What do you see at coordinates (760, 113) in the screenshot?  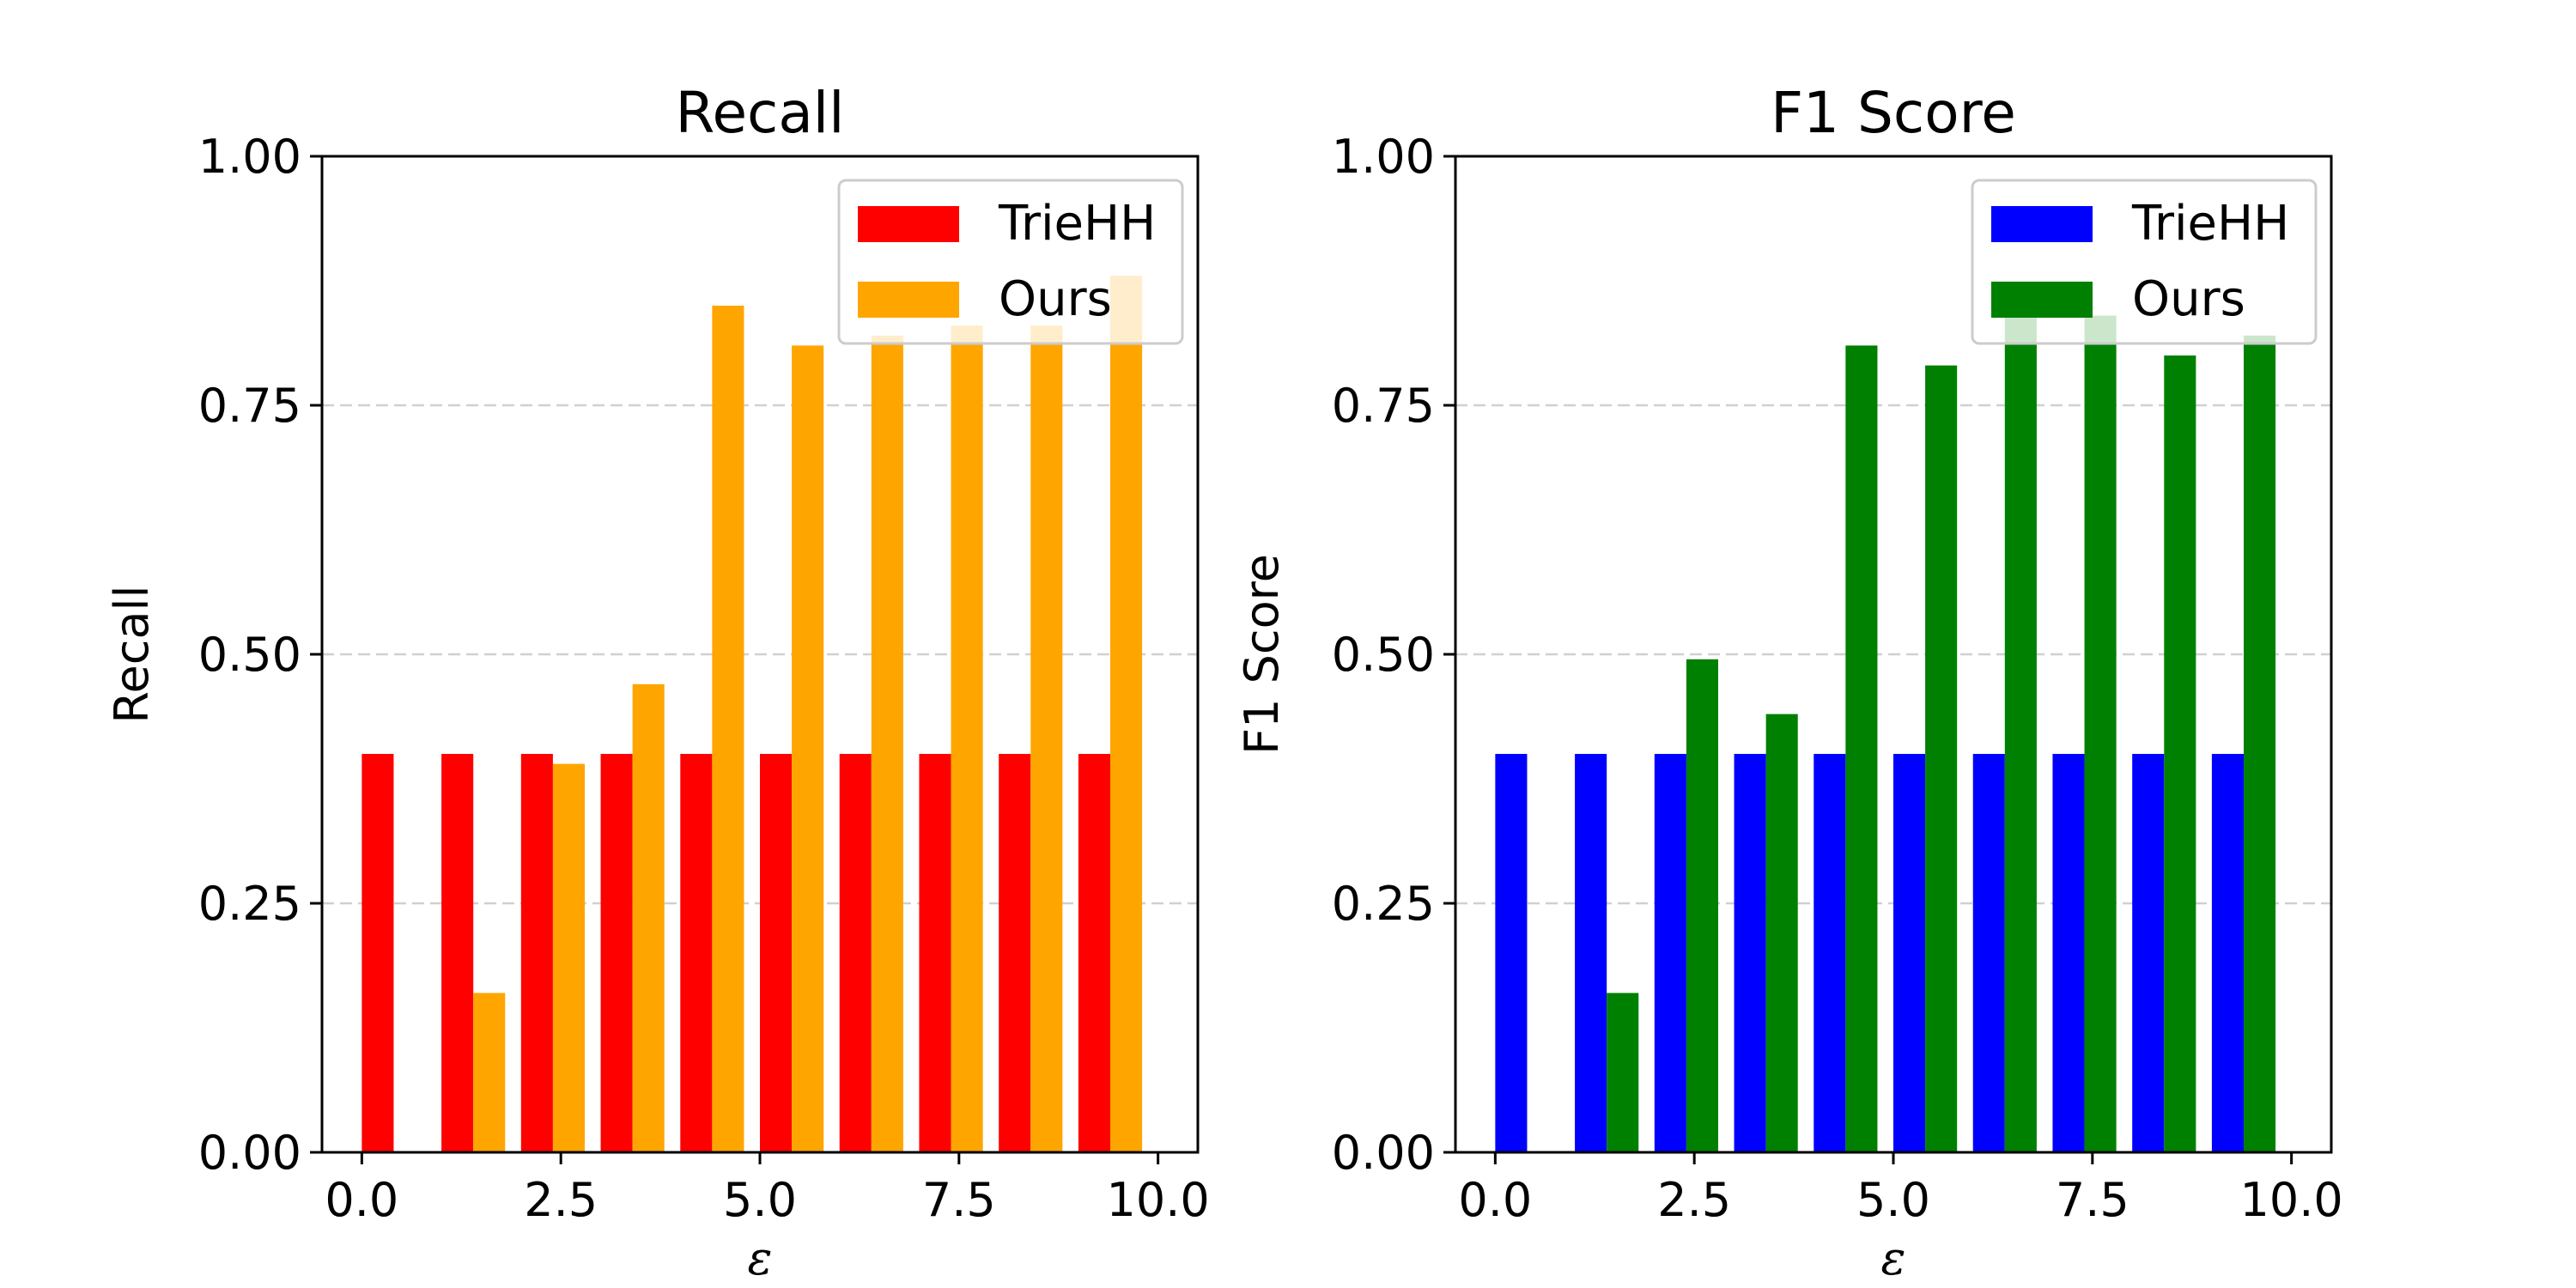 I see `chart-title: Recall` at bounding box center [760, 113].